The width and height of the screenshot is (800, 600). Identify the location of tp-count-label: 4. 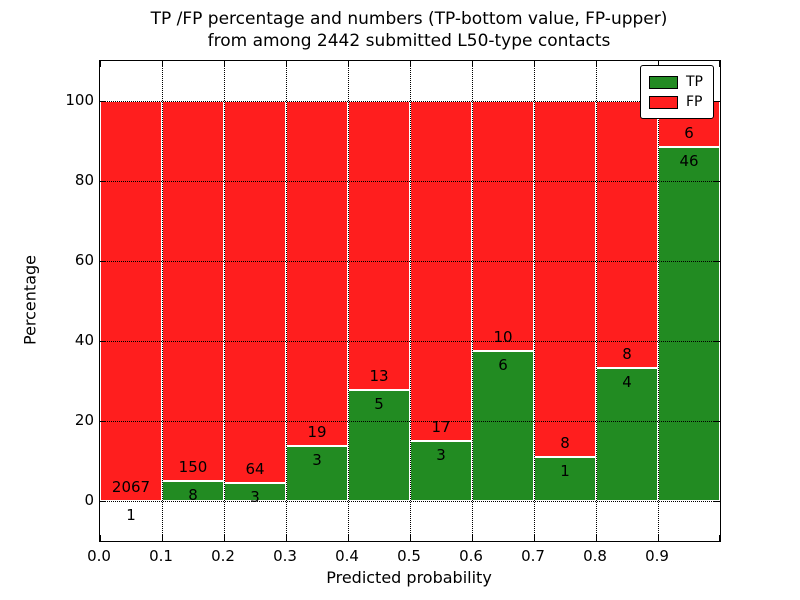
(627, 381).